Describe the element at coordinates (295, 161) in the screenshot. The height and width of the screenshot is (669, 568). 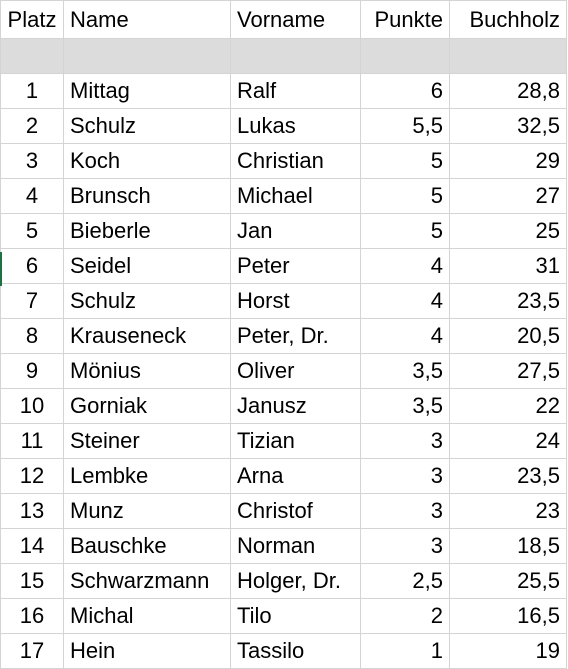
I see `cell-vorname: Christian` at that location.